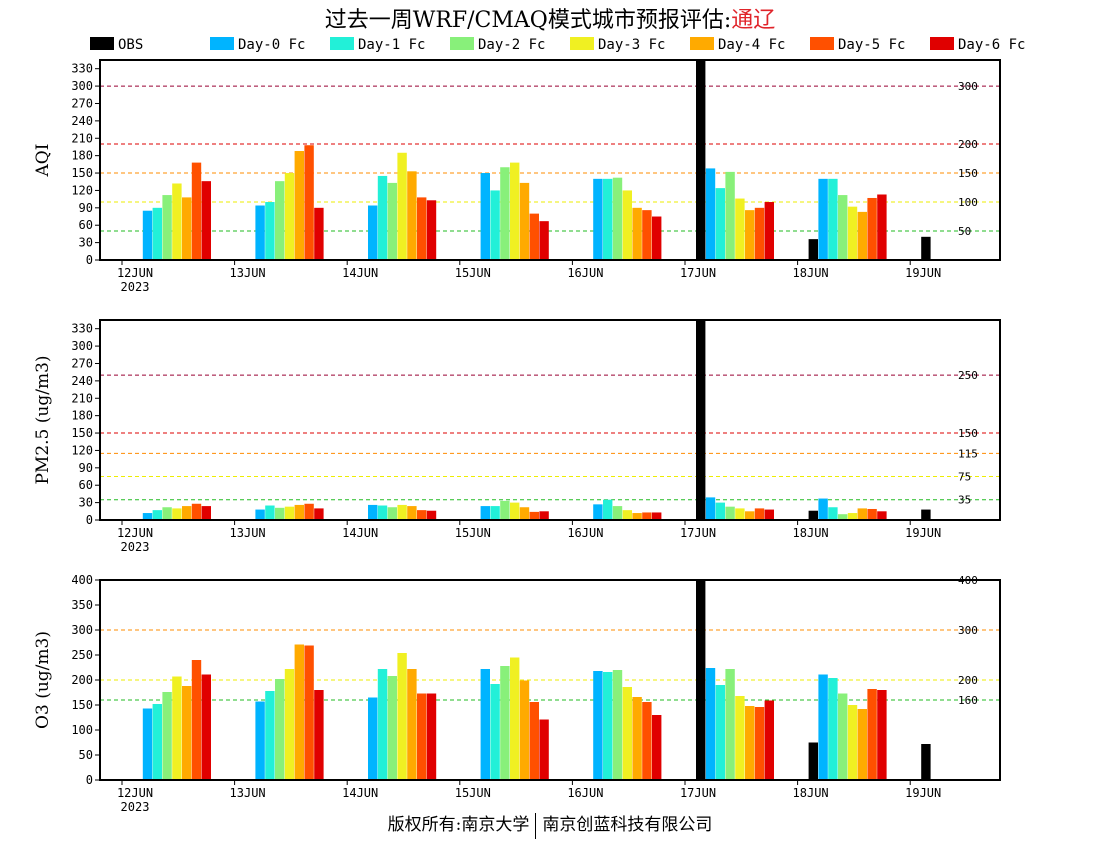  Describe the element at coordinates (740, 738) in the screenshot. I see `bar-day-3-fc-17jun` at that location.